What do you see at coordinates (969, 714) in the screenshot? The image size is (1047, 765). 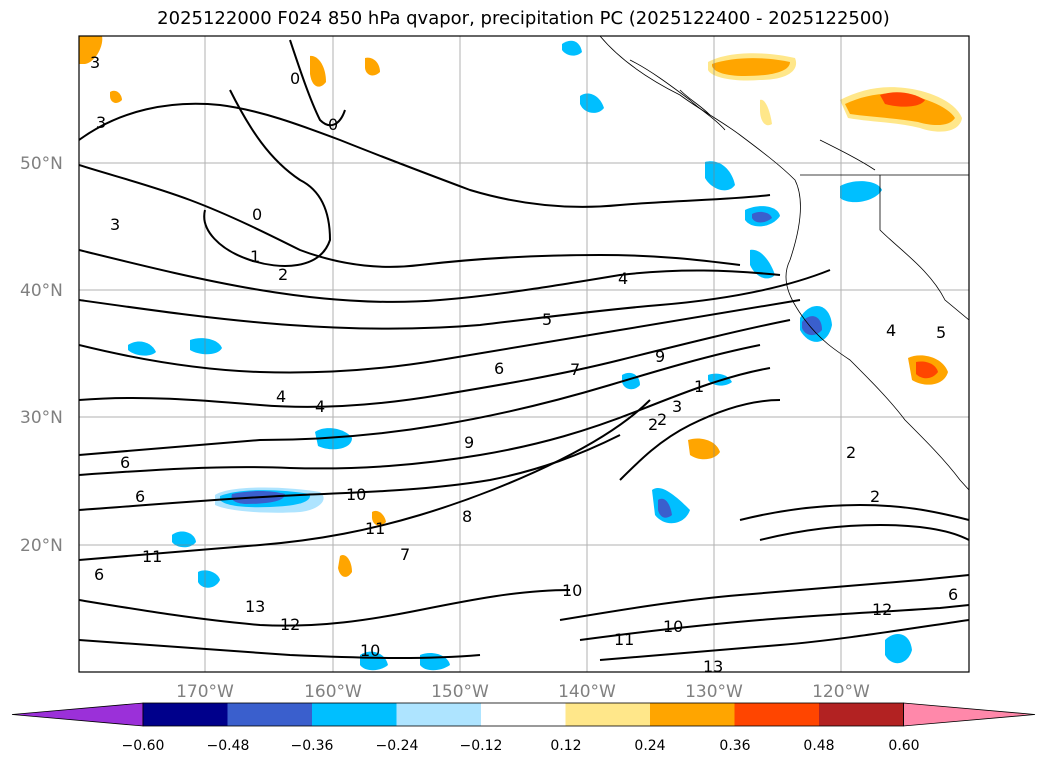 I see `colorbar-extend-right` at bounding box center [969, 714].